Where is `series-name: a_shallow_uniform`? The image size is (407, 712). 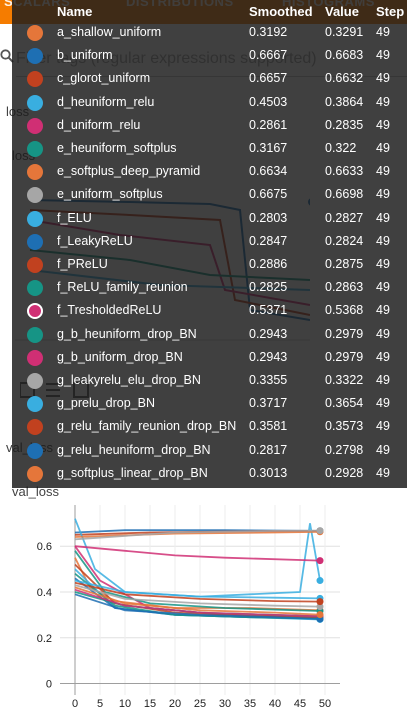
series-name: a_shallow_uniform is located at coordinates (109, 32).